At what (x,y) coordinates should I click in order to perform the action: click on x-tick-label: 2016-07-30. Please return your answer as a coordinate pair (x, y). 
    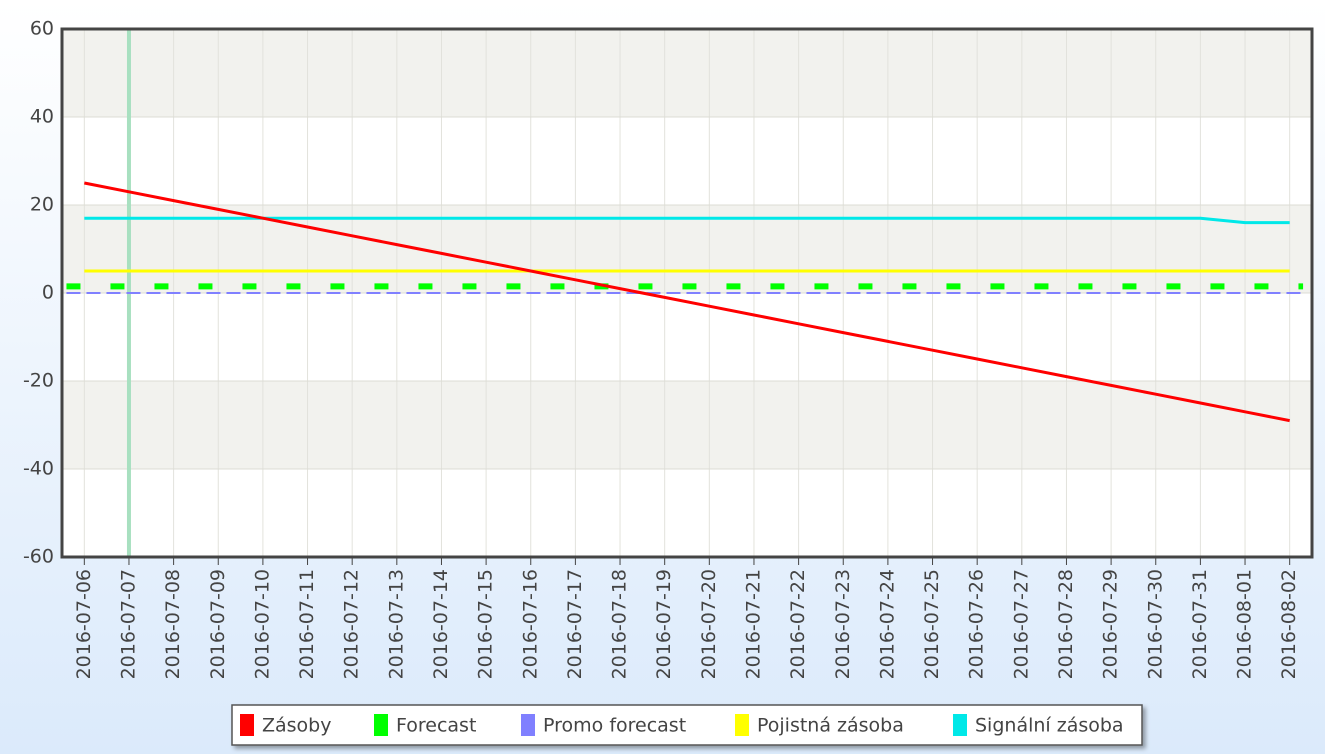
    Looking at the image, I should click on (1155, 624).